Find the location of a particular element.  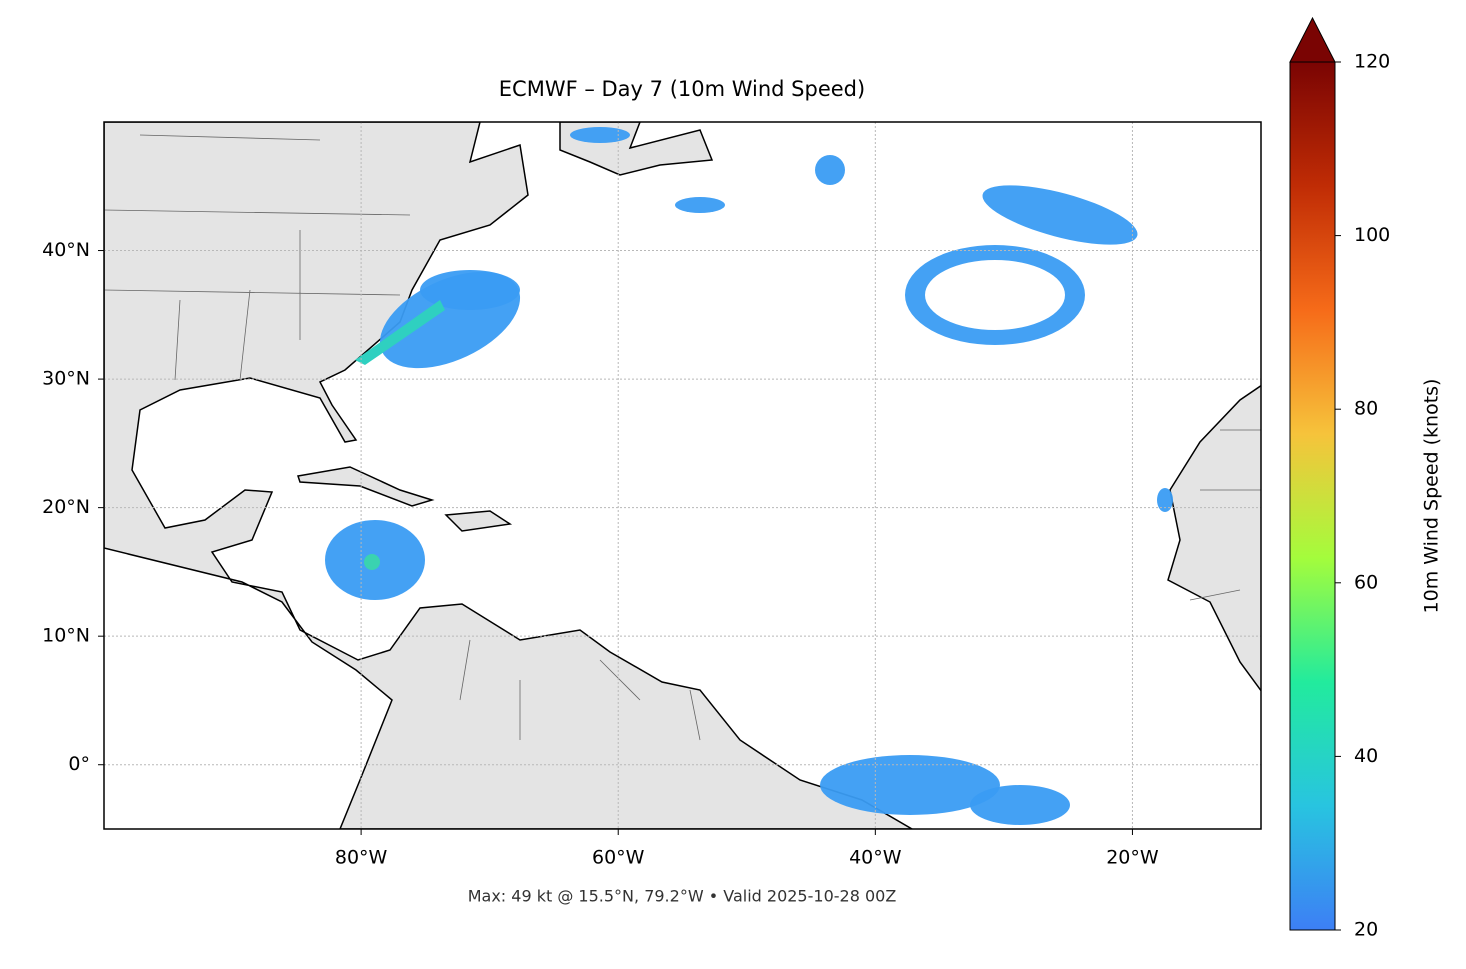

cuba is located at coordinates (366, 486).